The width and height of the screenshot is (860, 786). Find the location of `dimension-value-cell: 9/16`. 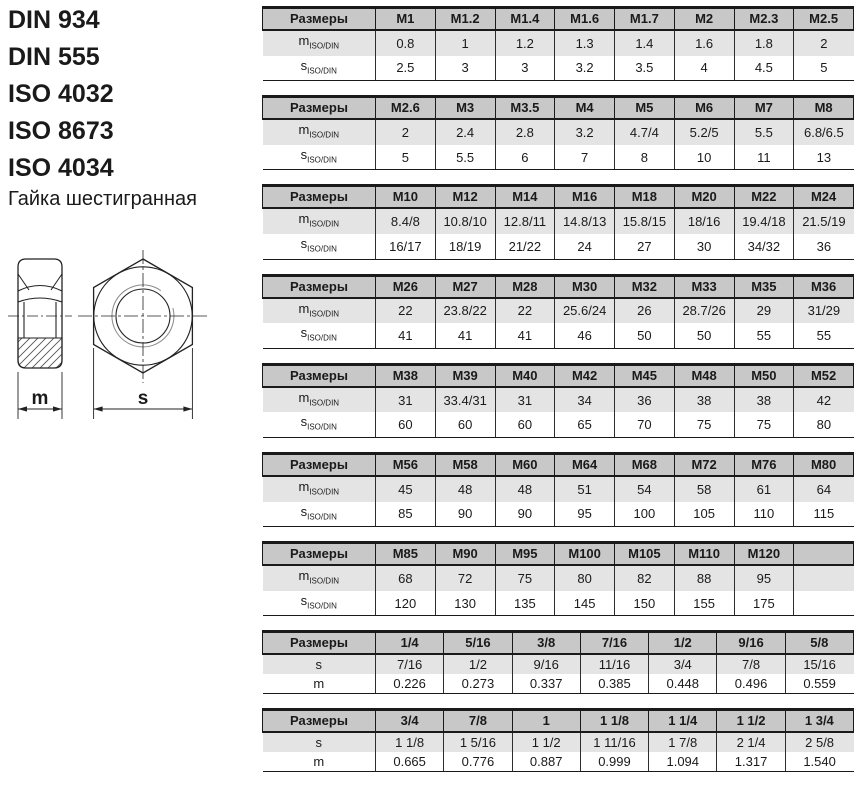

dimension-value-cell: 9/16 is located at coordinates (546, 664).